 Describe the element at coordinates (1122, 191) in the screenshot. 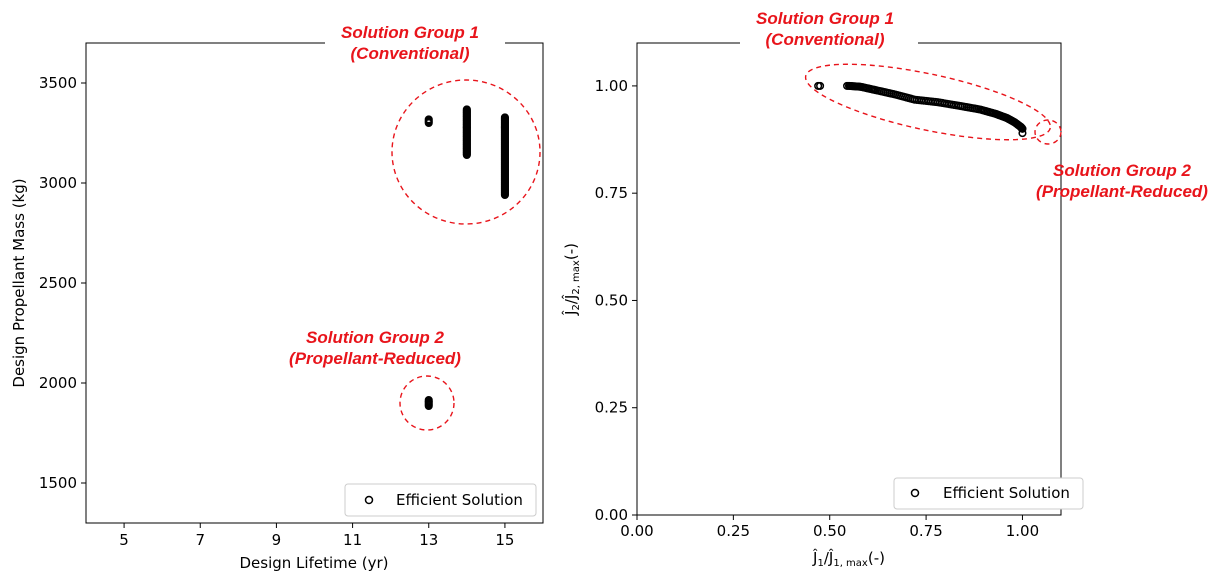

I see `right-group2-subtitle: (Propellant-Reduced)` at that location.